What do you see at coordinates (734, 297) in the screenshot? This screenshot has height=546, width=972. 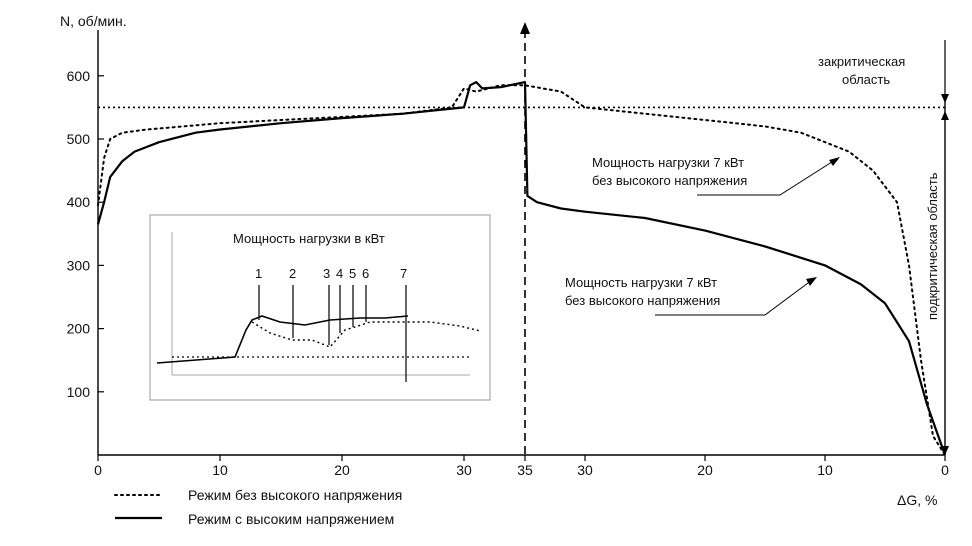 I see `callout-solid-leader` at bounding box center [734, 297].